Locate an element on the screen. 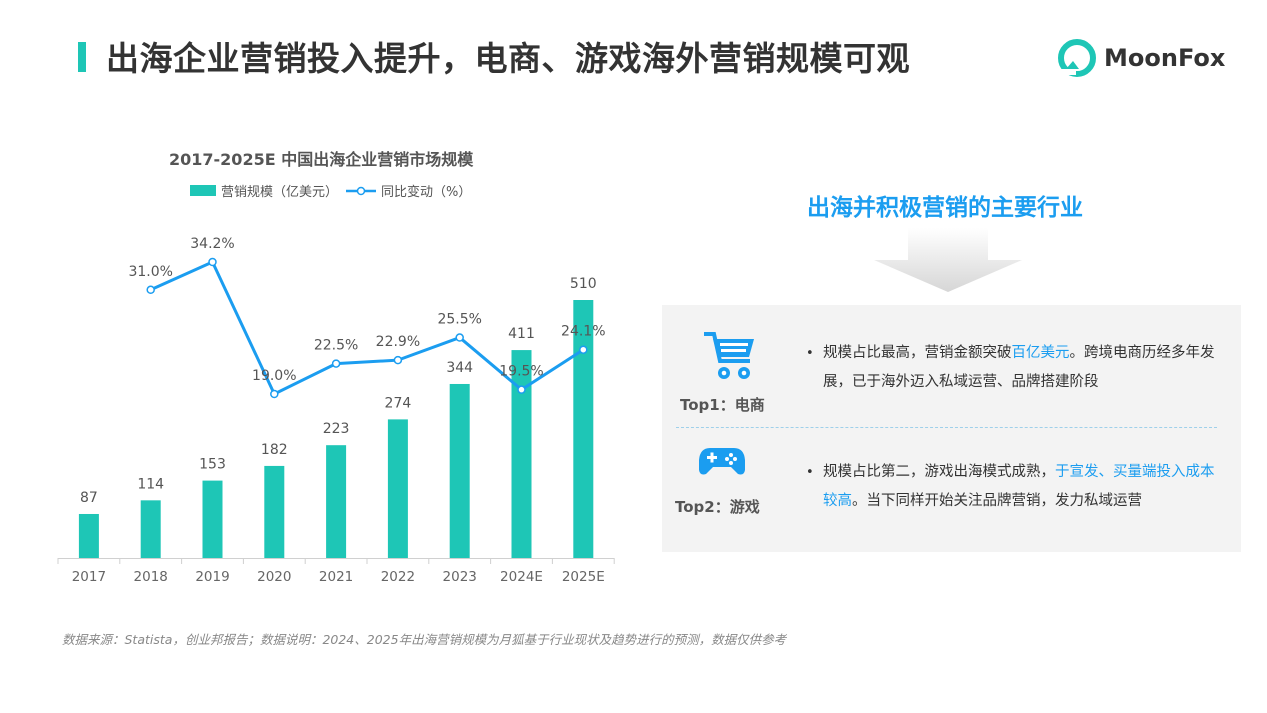 Image resolution: width=1267 pixels, height=713 pixels. bar-2022 is located at coordinates (397, 488).